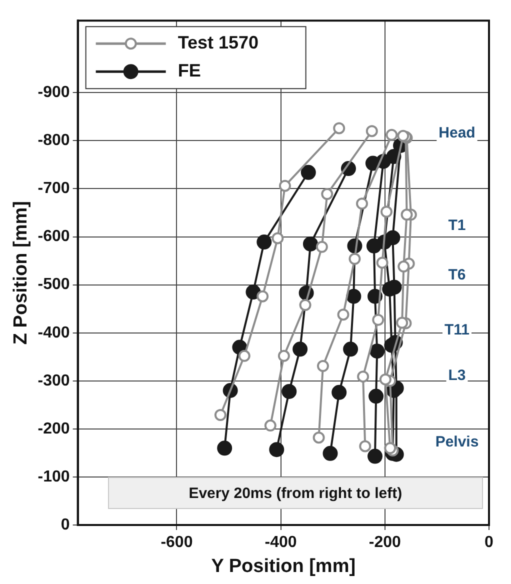 The image size is (511, 584). What do you see at coordinates (176, 543) in the screenshot?
I see `x-tick-label: -600` at bounding box center [176, 543].